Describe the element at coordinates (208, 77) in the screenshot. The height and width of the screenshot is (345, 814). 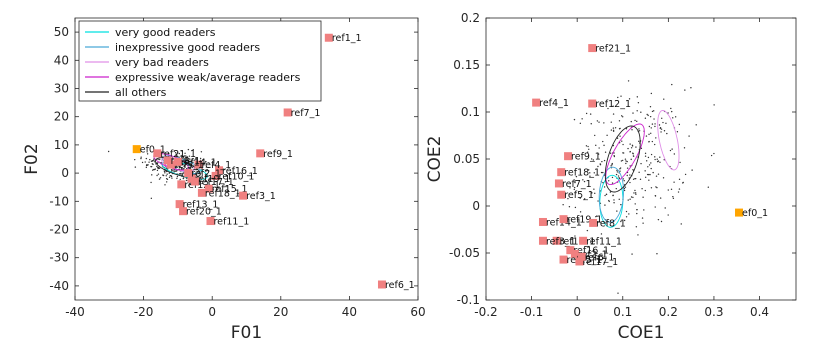
I see `legend-label: expressive weak/average readers` at that location.